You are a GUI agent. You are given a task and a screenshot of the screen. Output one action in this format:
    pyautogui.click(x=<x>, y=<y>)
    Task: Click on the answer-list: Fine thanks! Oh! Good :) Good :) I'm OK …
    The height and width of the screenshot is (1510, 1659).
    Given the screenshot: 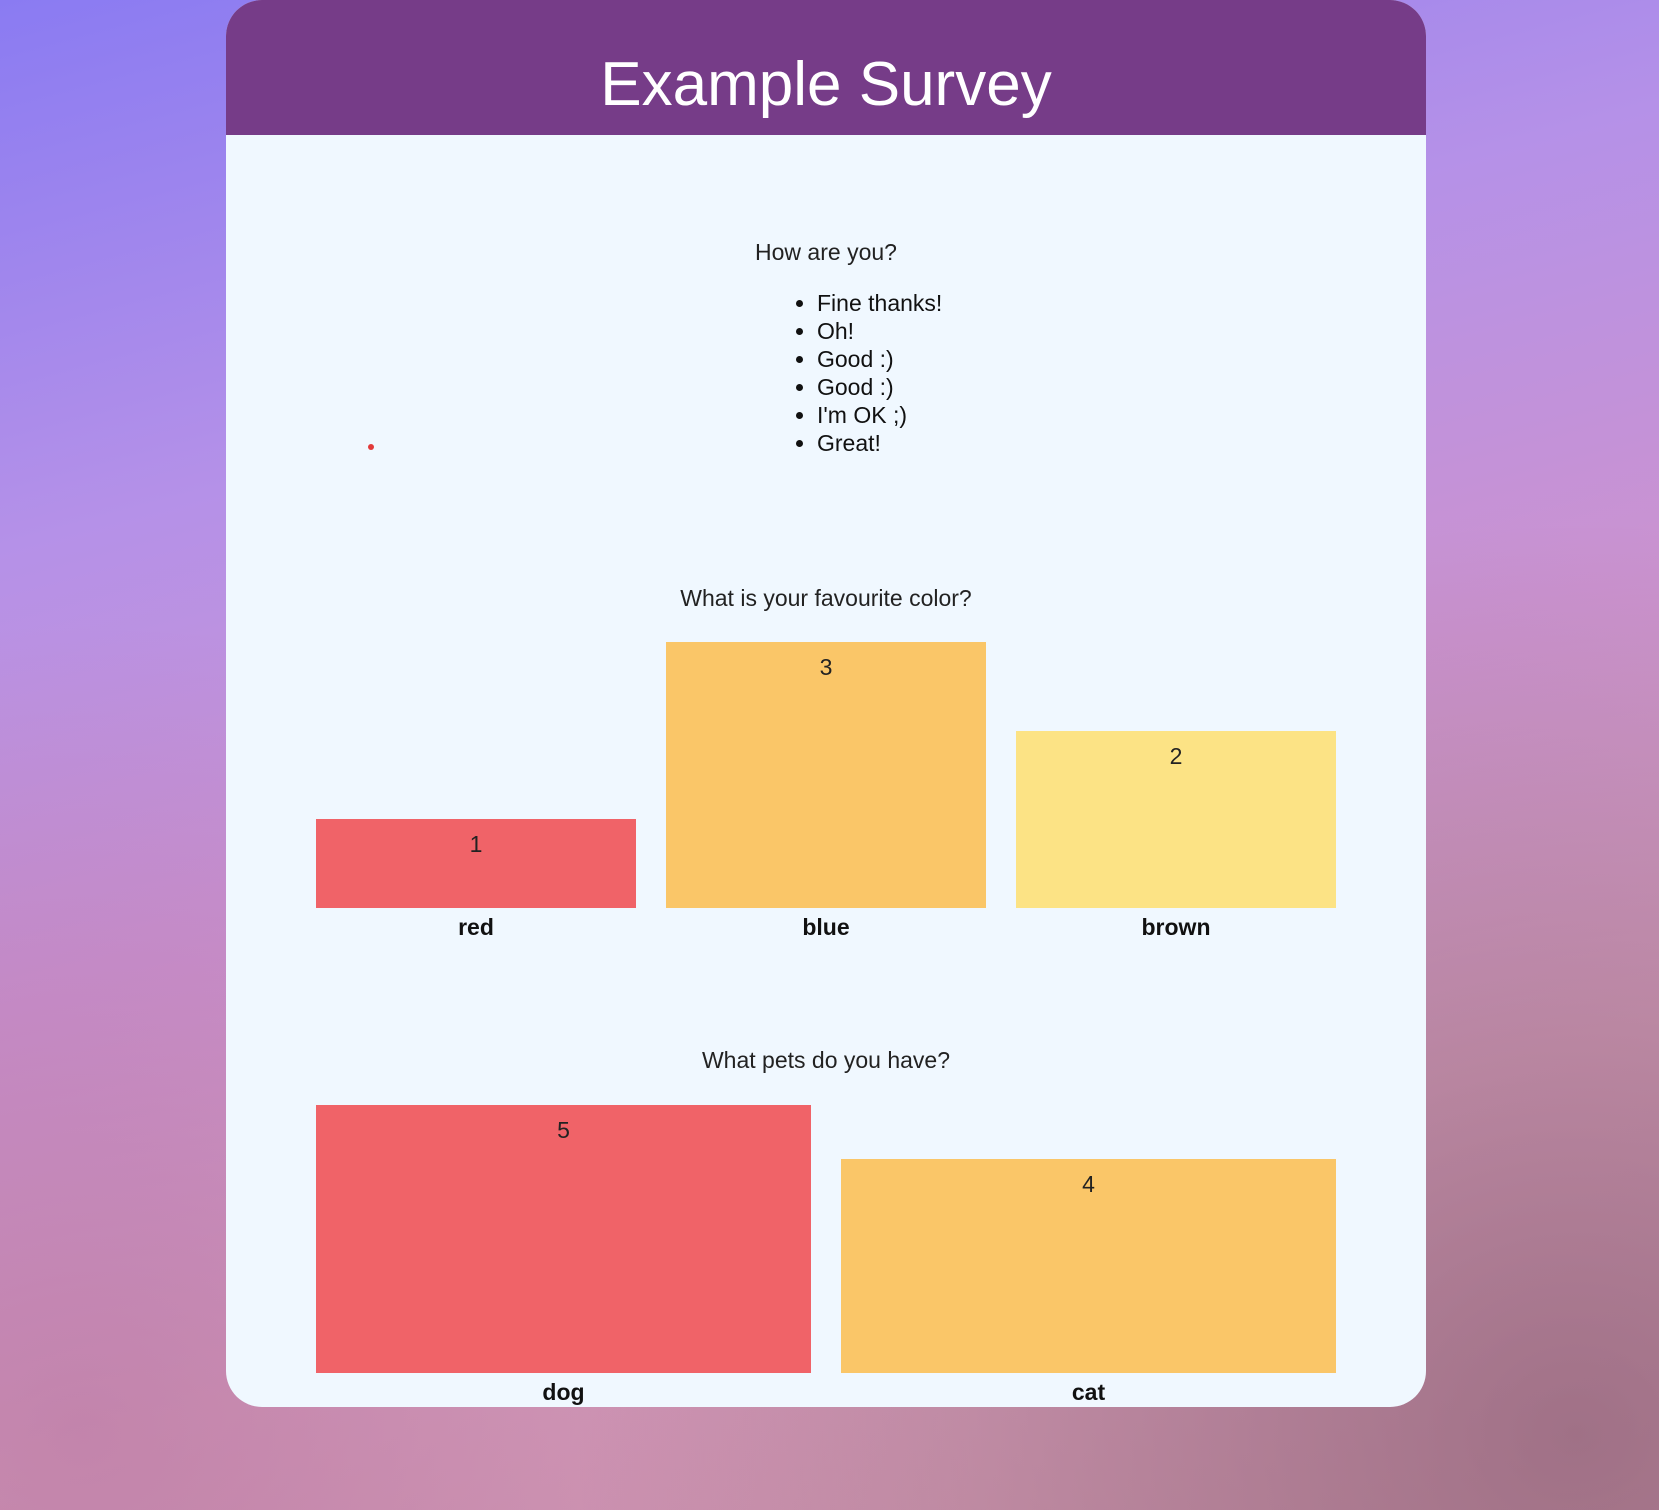 What is the action you would take?
    pyautogui.click(x=866, y=373)
    